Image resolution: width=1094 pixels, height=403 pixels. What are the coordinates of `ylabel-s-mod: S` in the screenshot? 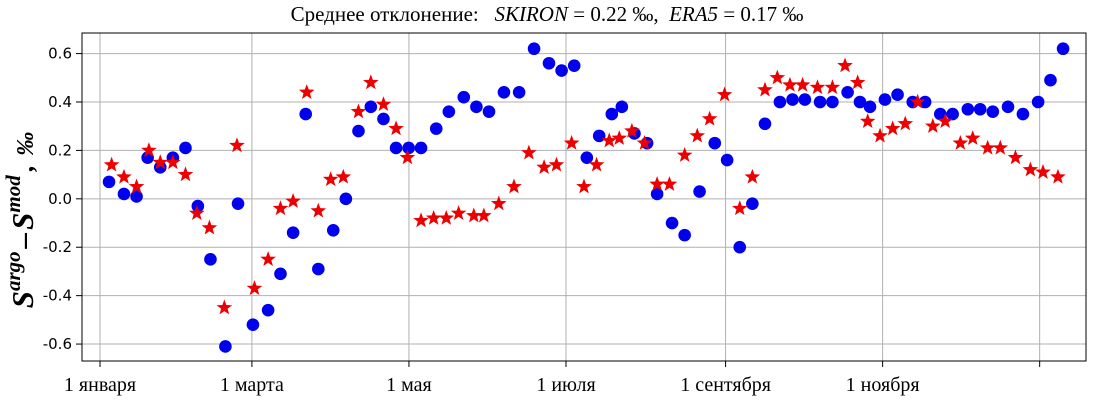 It's located at (22, 221).